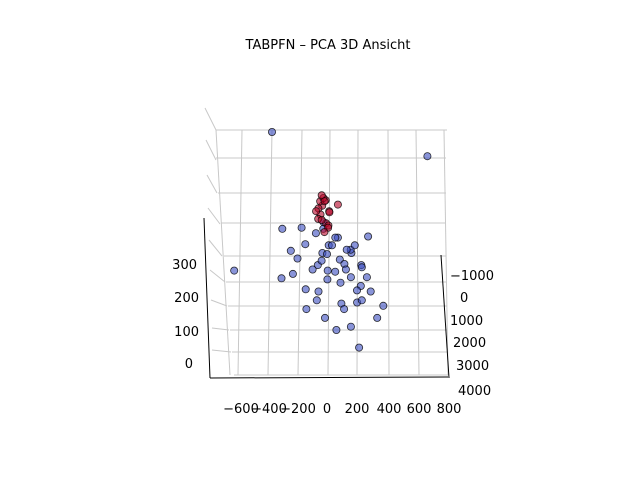 Image resolution: width=640 pixels, height=480 pixels. Describe the element at coordinates (469, 343) in the screenshot. I see `y-tick-label: 2000` at that location.